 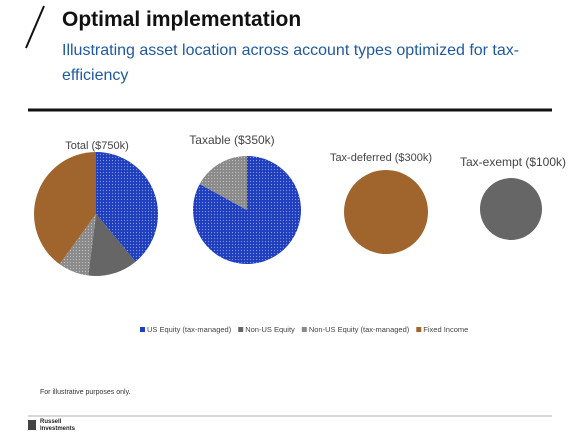 What do you see at coordinates (35, 27) in the screenshot?
I see `slash` at bounding box center [35, 27].